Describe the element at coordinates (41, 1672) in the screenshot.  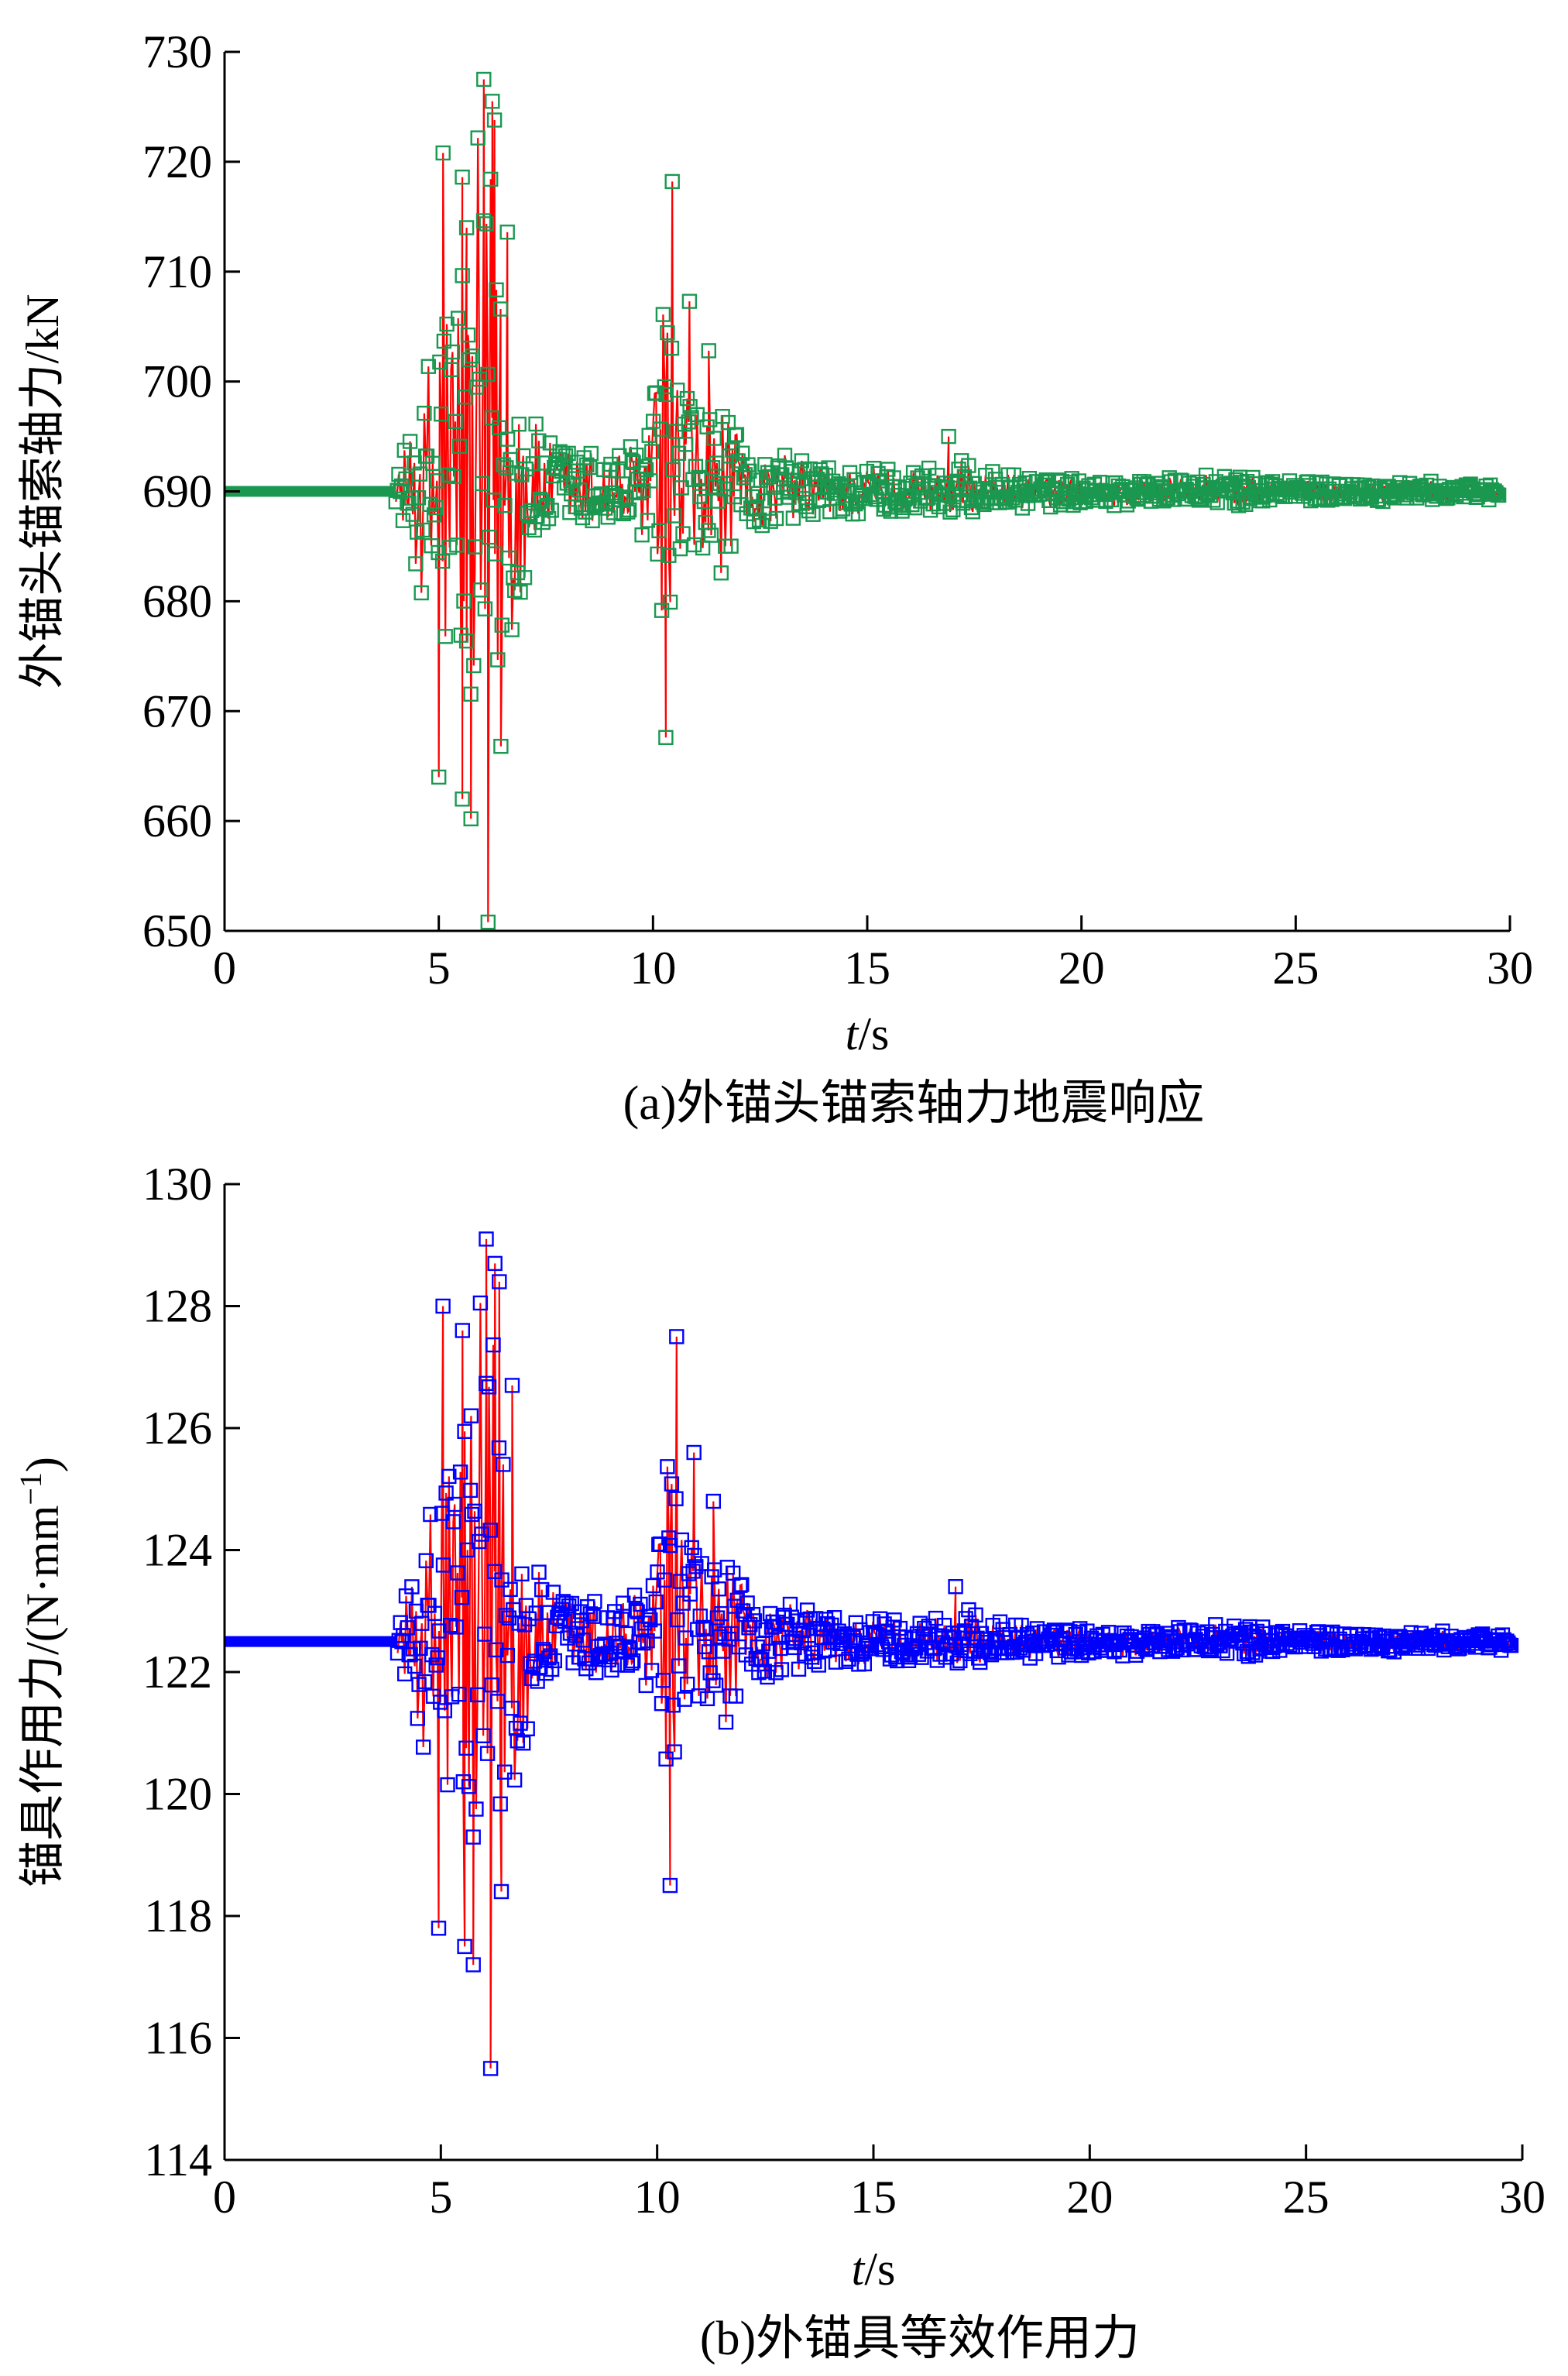
I see `panel-b-y-axis-title: 锚具作用力/(N·mm−1)` at that location.